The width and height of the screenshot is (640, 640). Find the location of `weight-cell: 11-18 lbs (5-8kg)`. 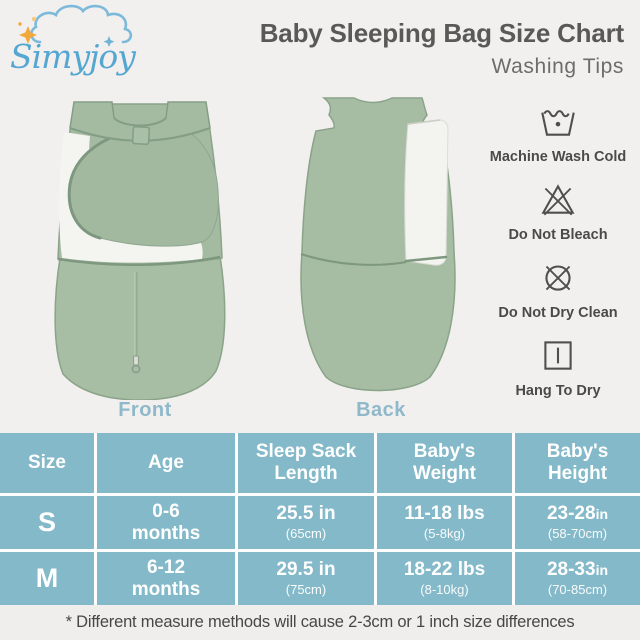

weight-cell: 11-18 lbs (5-8kg) is located at coordinates (444, 522).